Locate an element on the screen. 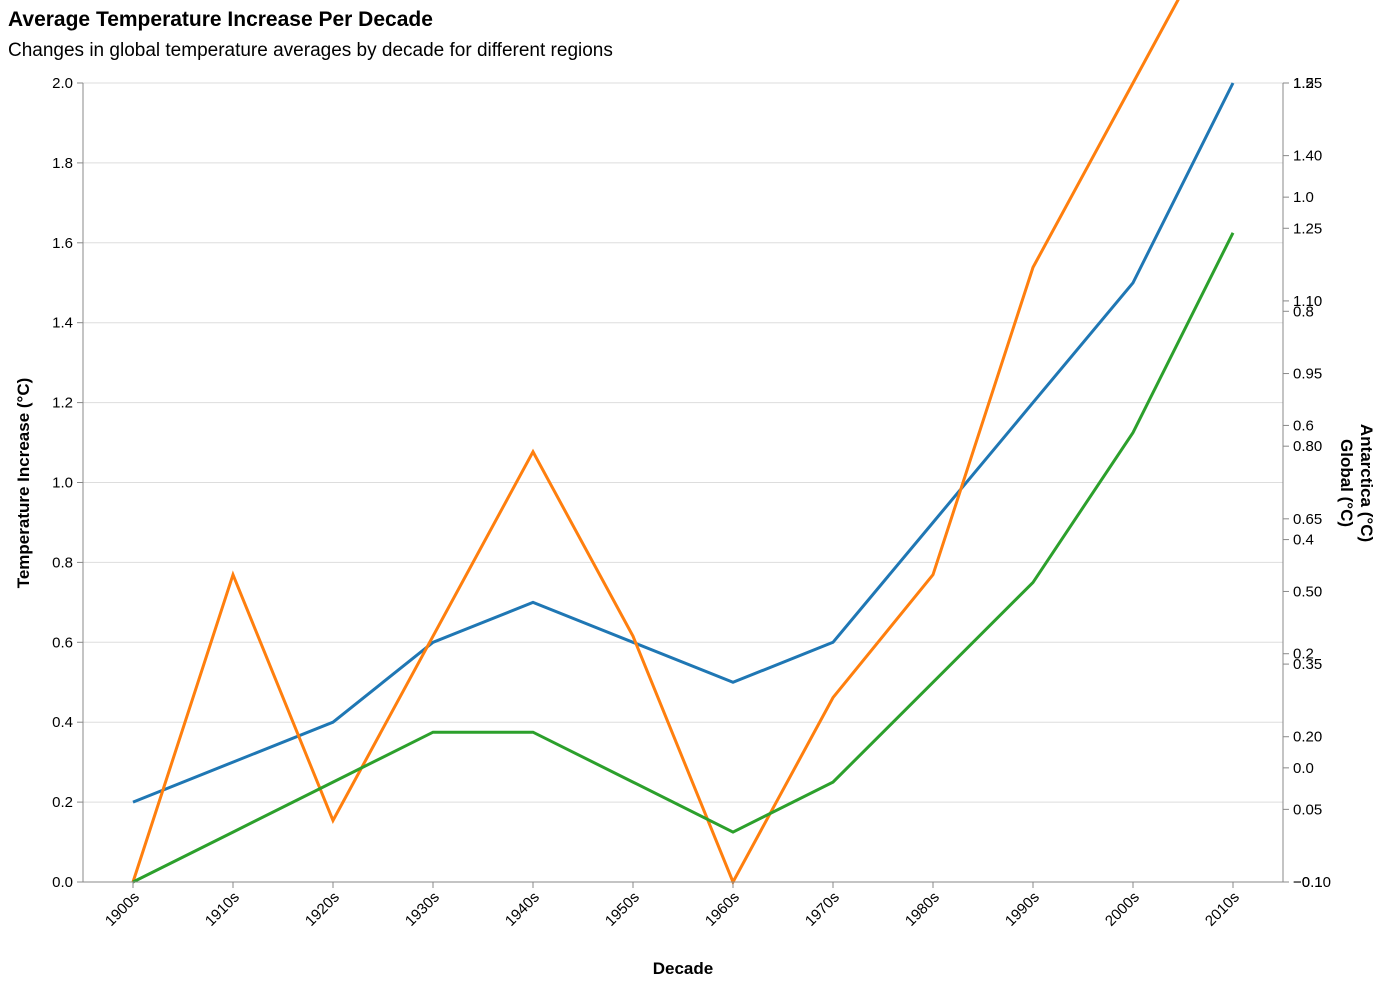 This screenshot has width=1388, height=990. chart-title: Average Temperature Increase Per Decade is located at coordinates (220, 19).